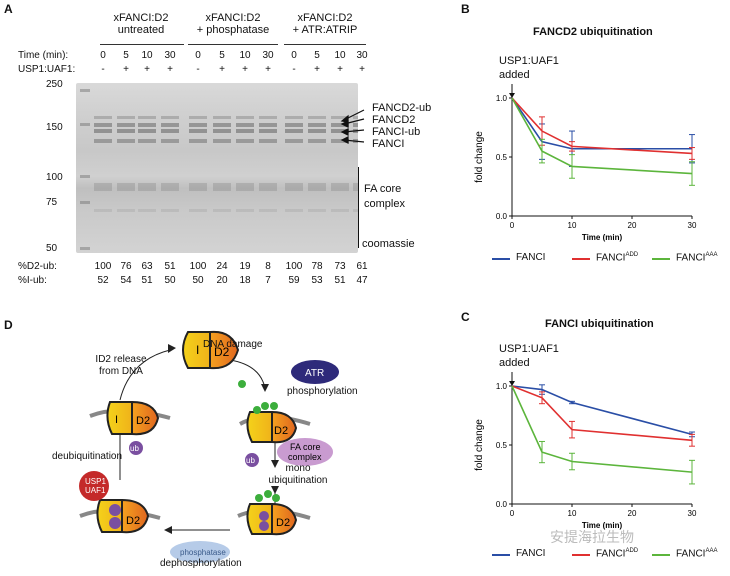  Describe the element at coordinates (268, 266) in the screenshot. I see `d2ub-cell: 8` at that location.